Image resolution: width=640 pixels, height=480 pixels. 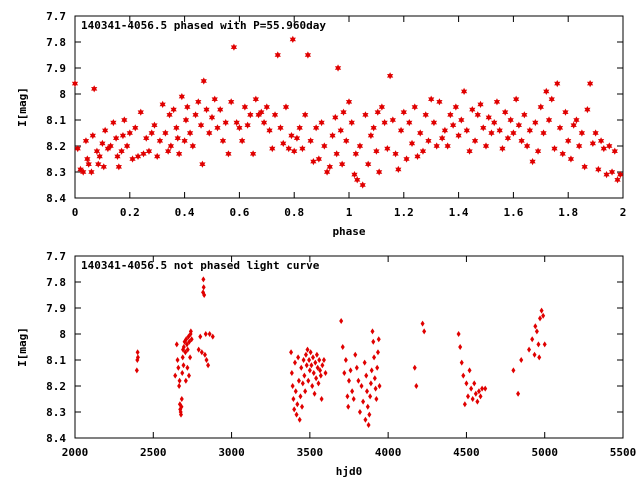 What do you see at coordinates (239, 212) in the screenshot?
I see `x-tick-label: 0.6` at bounding box center [239, 212].